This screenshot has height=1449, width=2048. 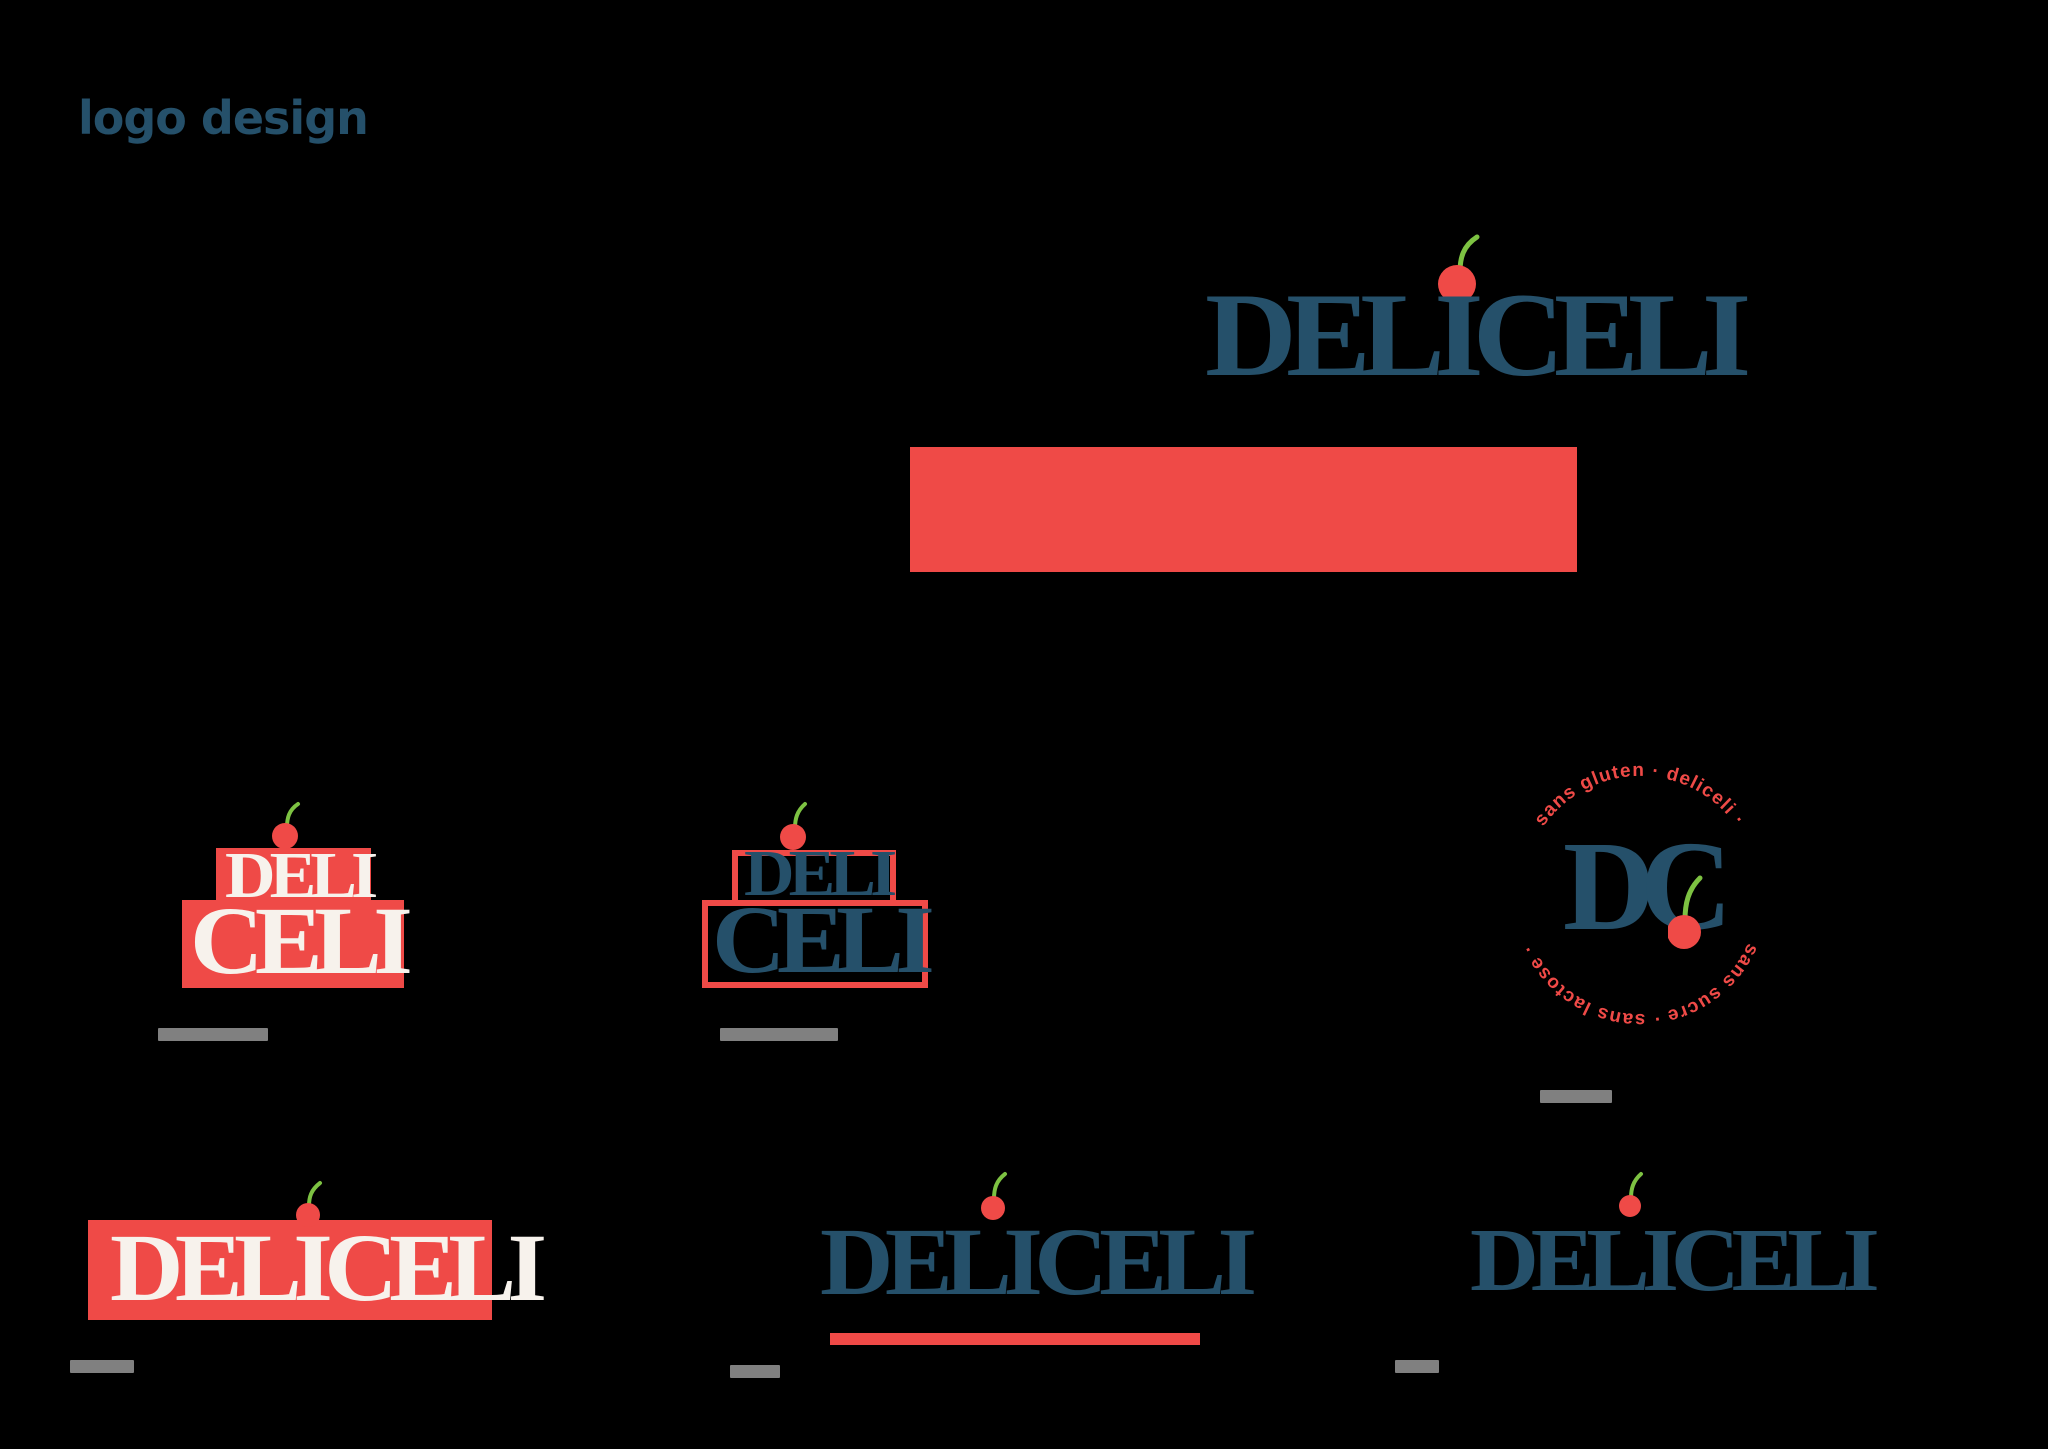 What do you see at coordinates (1407, 402) in the screenshot?
I see `hero-lockup: DELICELI` at bounding box center [1407, 402].